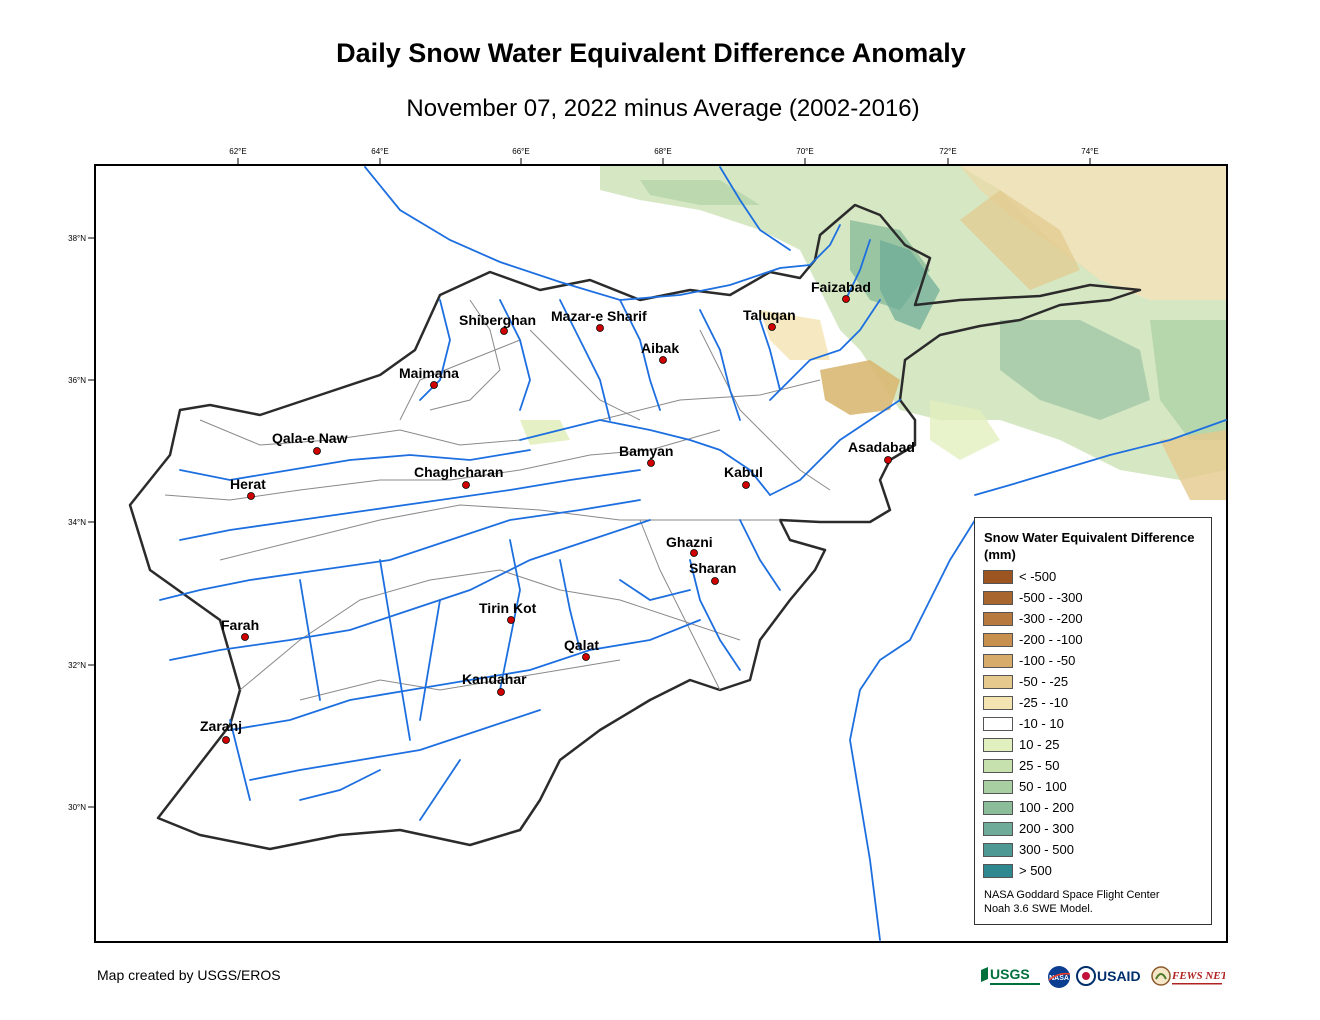  I want to click on legend-label: 300 - 500, so click(1046, 849).